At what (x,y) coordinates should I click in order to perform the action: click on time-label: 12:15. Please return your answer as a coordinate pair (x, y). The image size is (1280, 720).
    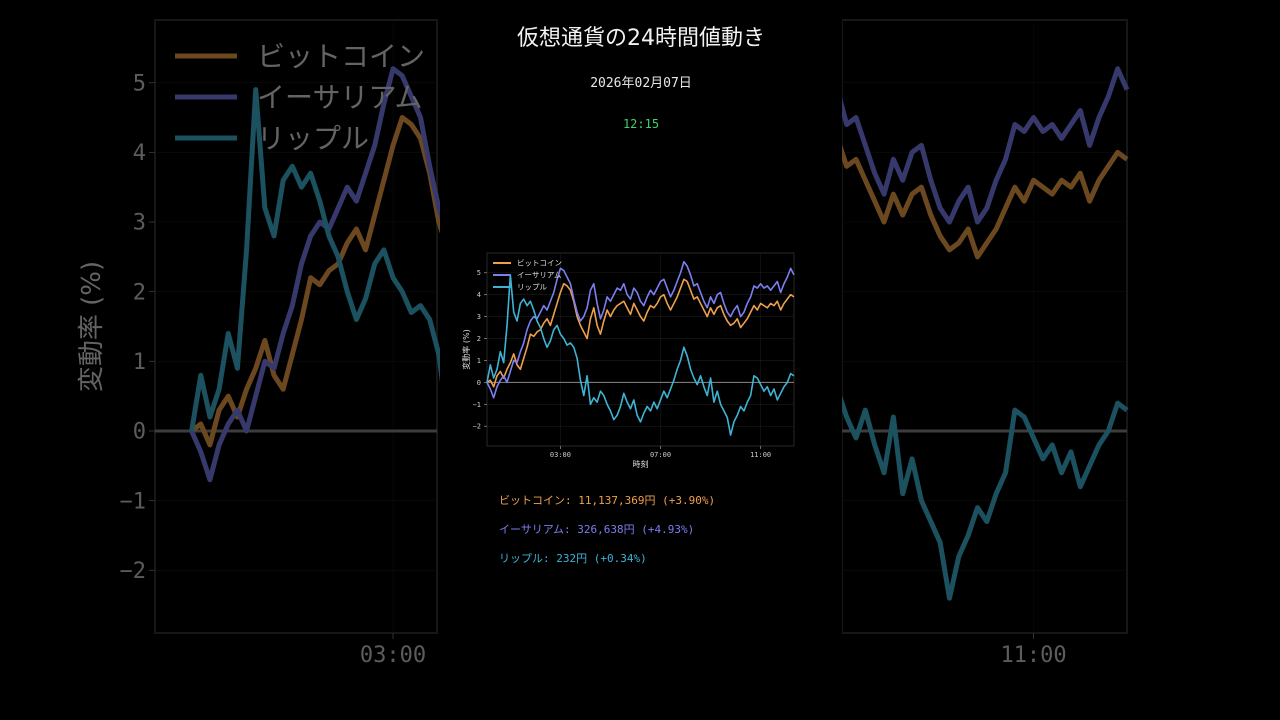
    Looking at the image, I should click on (641, 124).